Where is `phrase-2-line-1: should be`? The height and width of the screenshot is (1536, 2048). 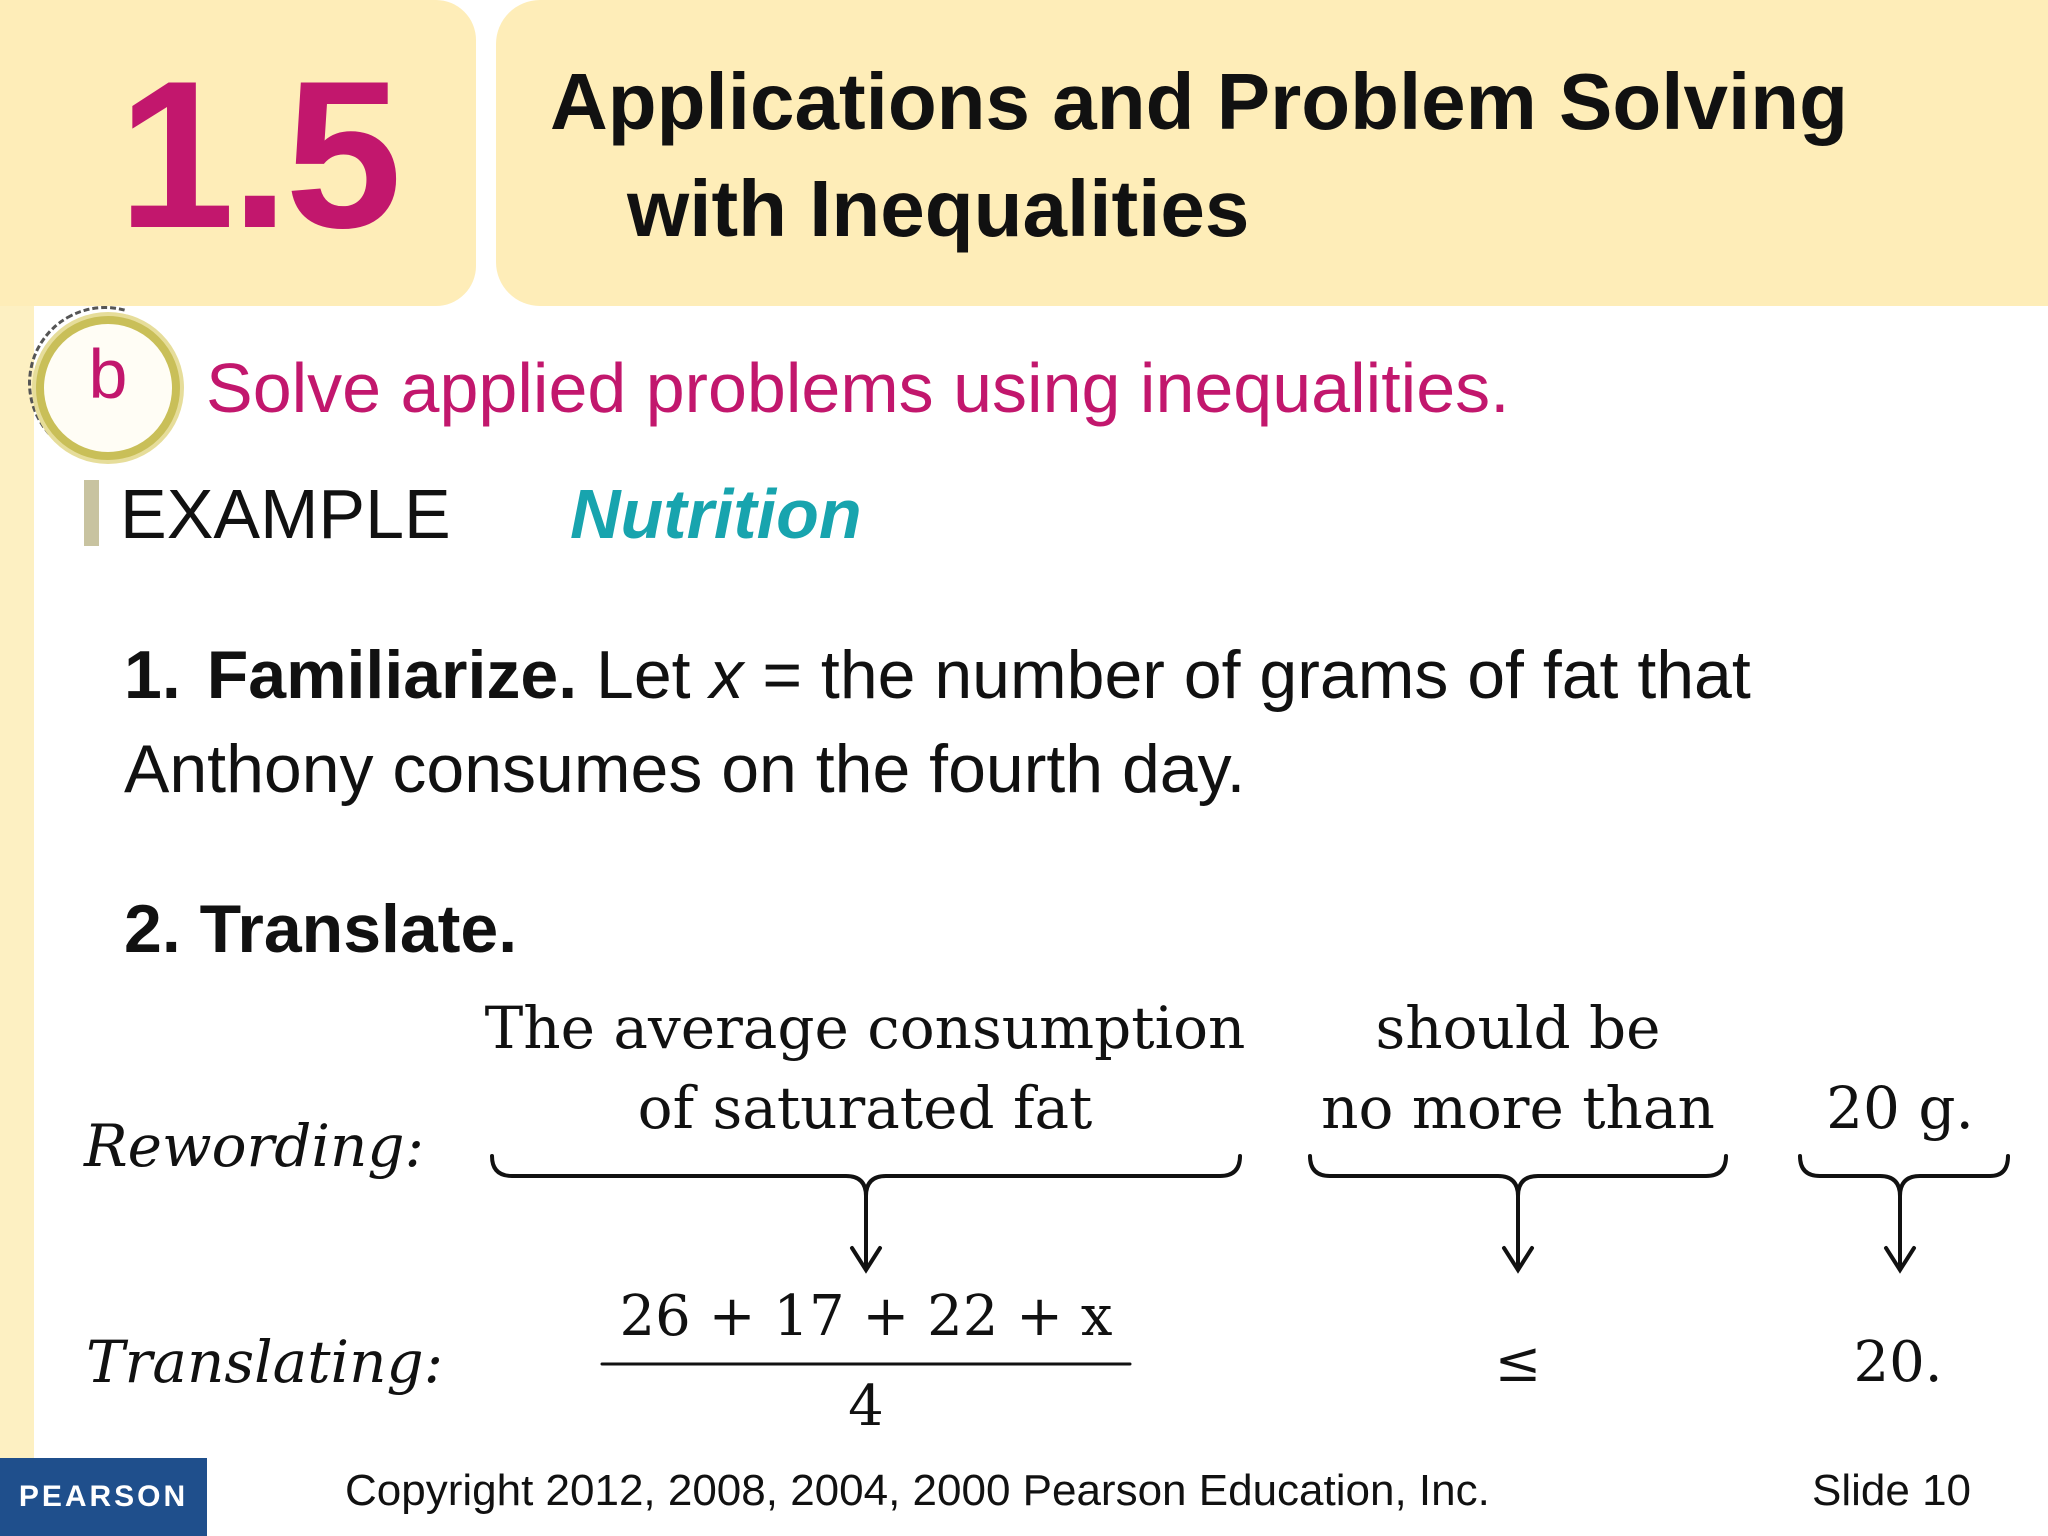 phrase-2-line-1: should be is located at coordinates (1518, 1028).